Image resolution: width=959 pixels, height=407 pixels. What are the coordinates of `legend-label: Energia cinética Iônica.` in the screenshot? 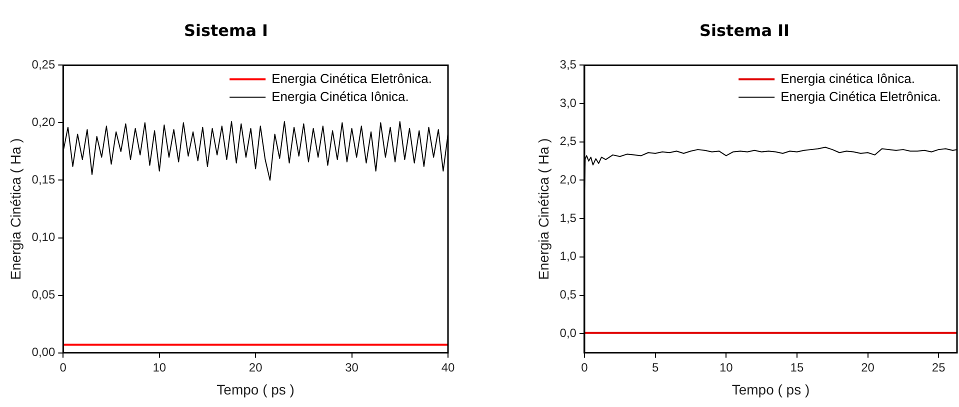 It's located at (848, 78).